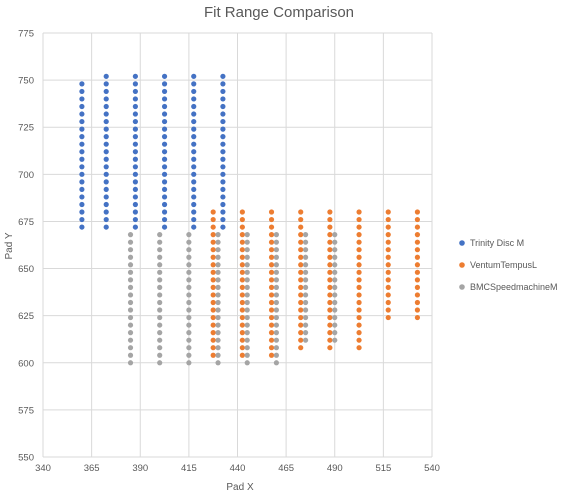 The image size is (562, 500). Describe the element at coordinates (26, 363) in the screenshot. I see `y-tick-label: 600` at that location.